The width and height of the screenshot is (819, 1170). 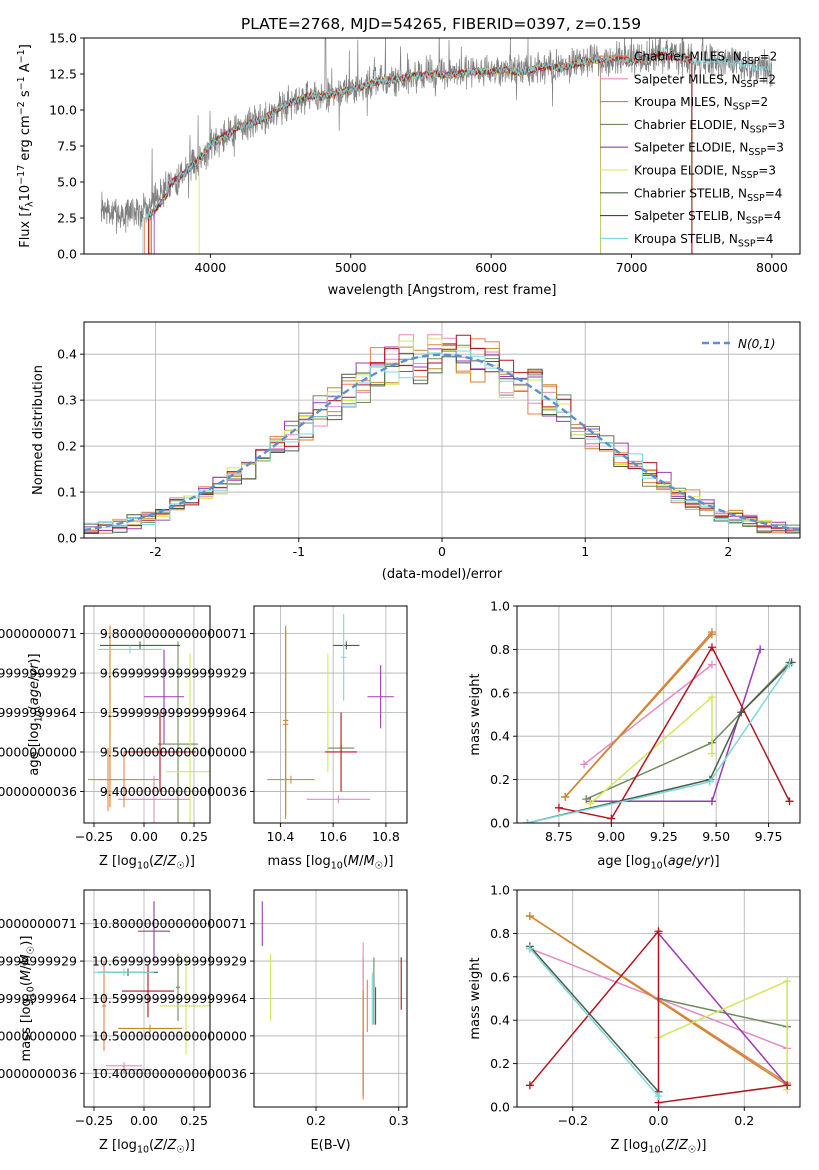 What do you see at coordinates (659, 1120) in the screenshot?
I see `x-tick-label: 0.0` at bounding box center [659, 1120].